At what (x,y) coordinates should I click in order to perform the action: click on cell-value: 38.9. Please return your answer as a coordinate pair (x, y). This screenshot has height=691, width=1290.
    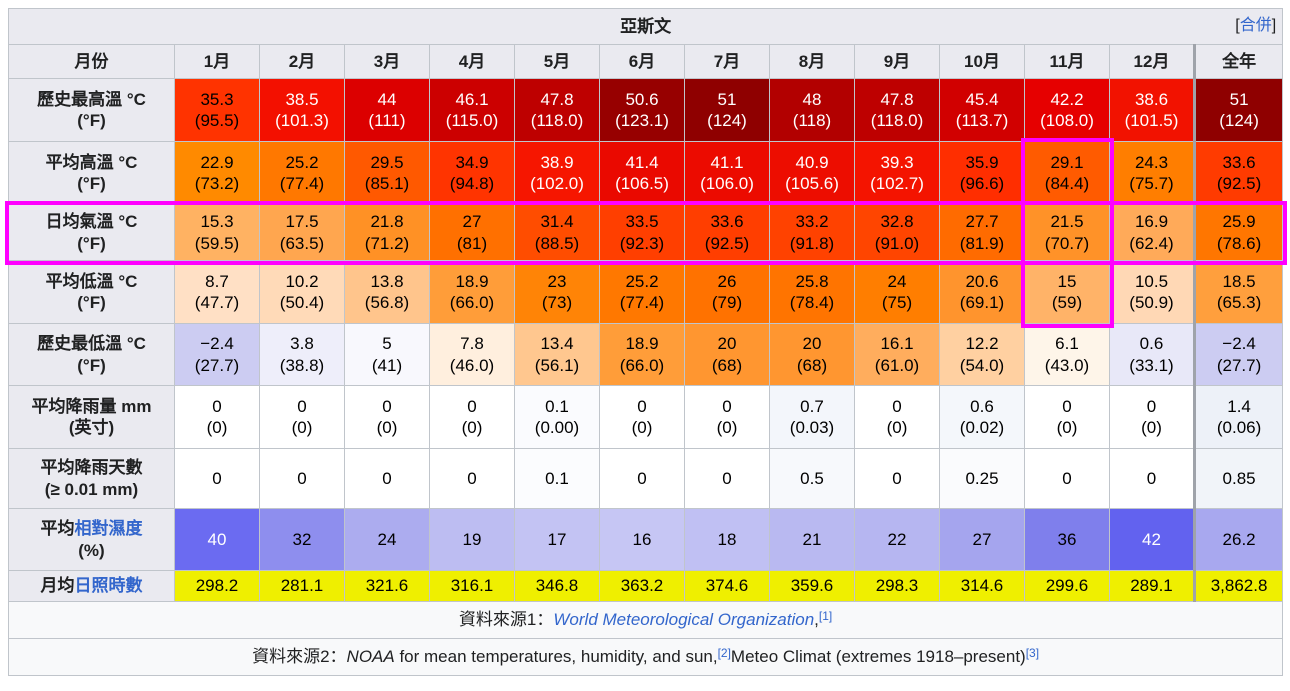
    Looking at the image, I should click on (557, 162).